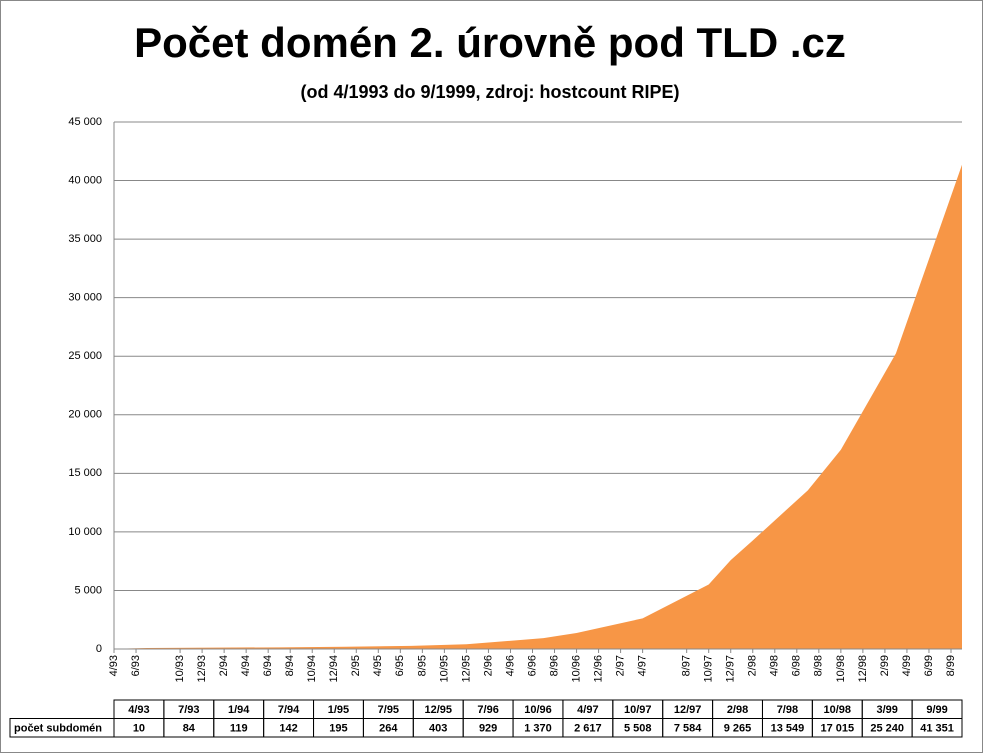  I want to click on table-value: 264, so click(388, 729).